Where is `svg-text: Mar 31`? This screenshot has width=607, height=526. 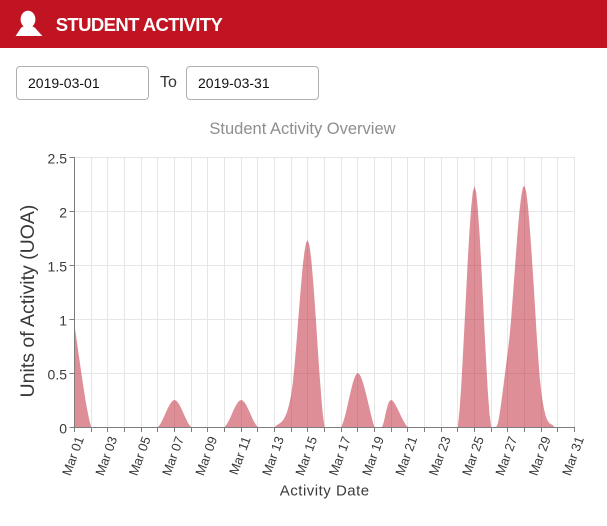
svg-text: Mar 31 is located at coordinates (573, 455).